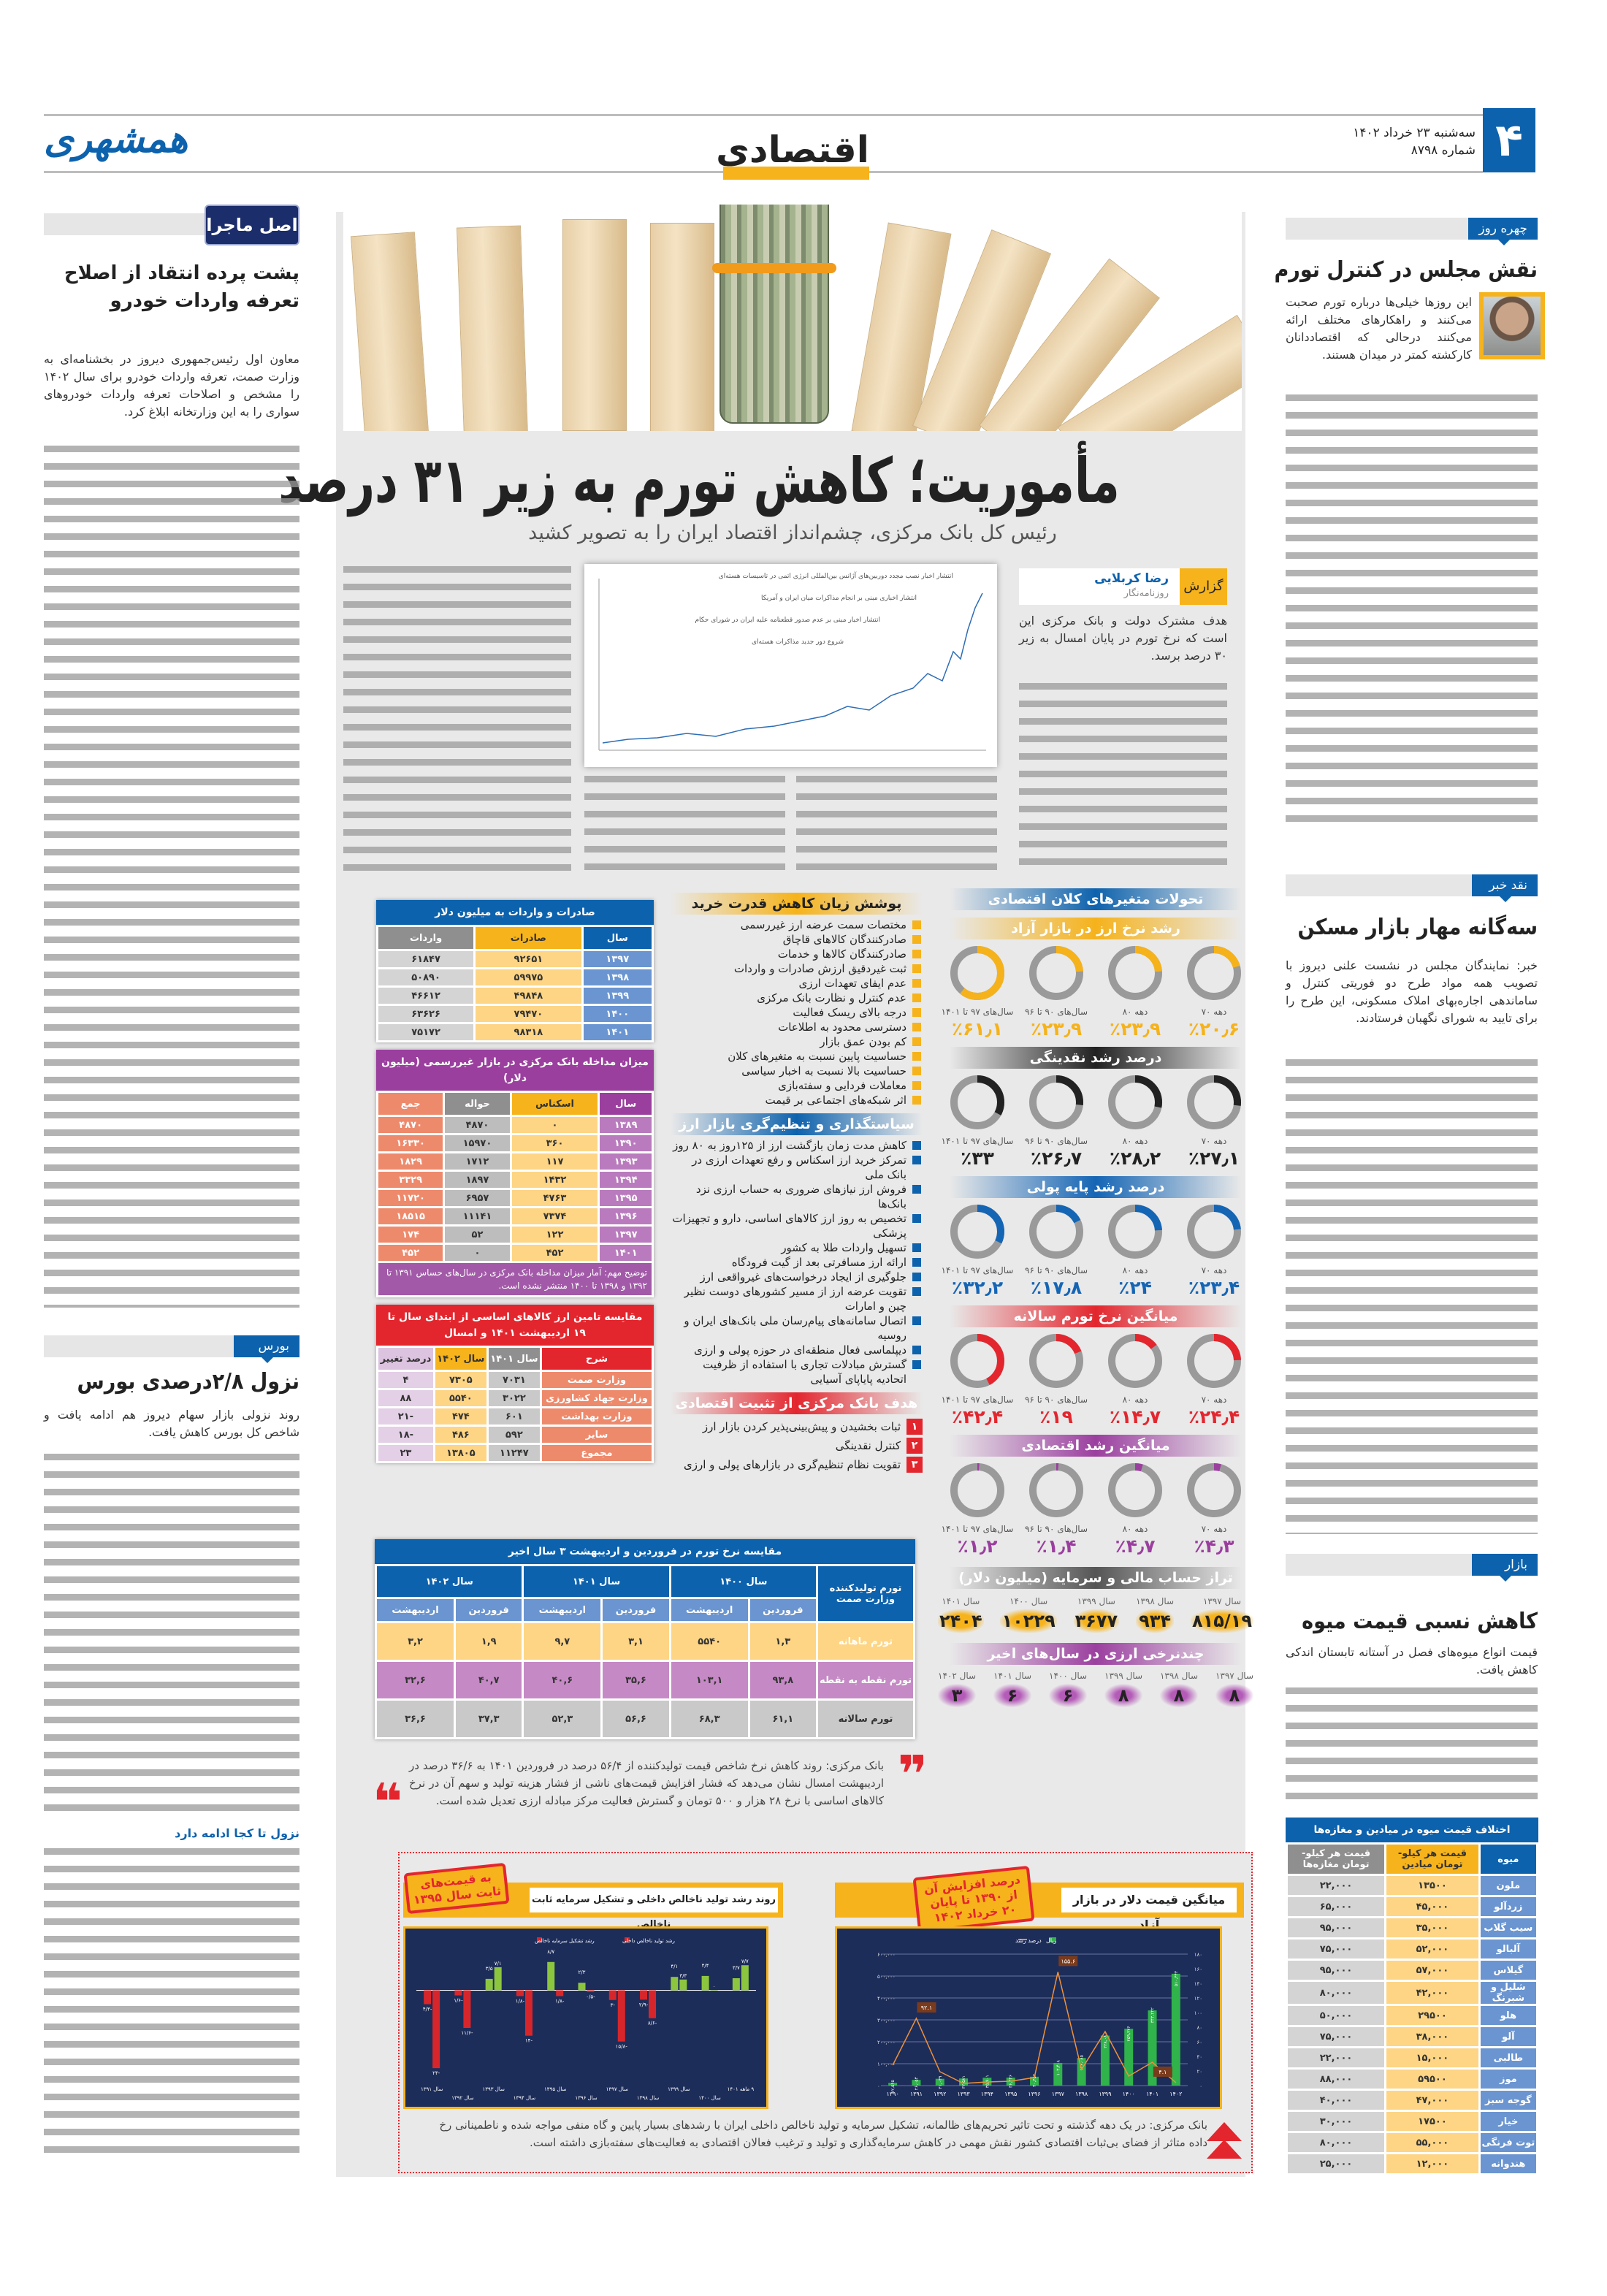 The width and height of the screenshot is (1607, 2296). Describe the element at coordinates (699, 481) in the screenshot. I see `main-headline: مأموریت؛ کاهش تورم به زیر ۳۱ درصد` at that location.